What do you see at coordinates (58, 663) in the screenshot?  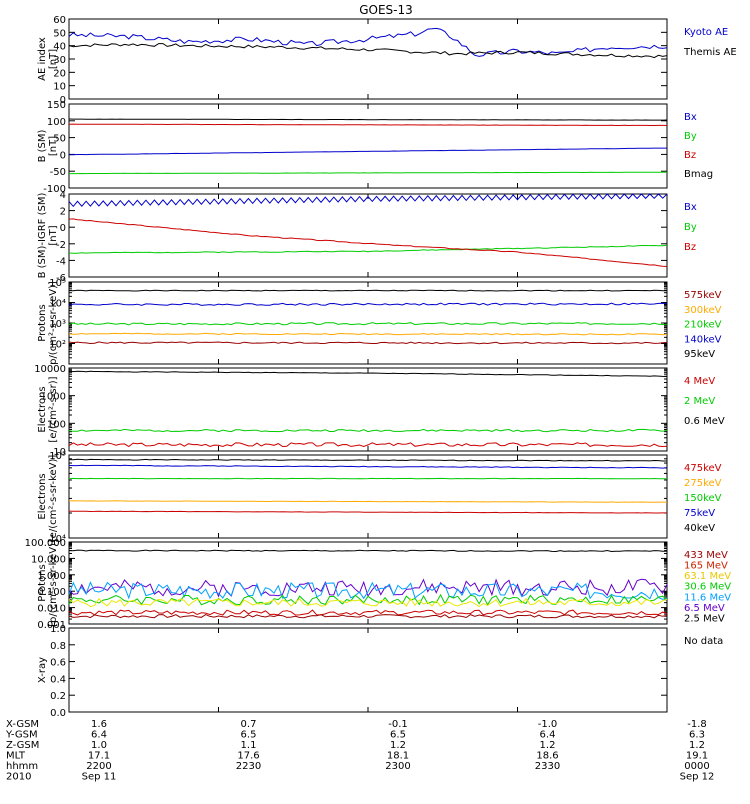 I see `y-tick-label: 0.6` at bounding box center [58, 663].